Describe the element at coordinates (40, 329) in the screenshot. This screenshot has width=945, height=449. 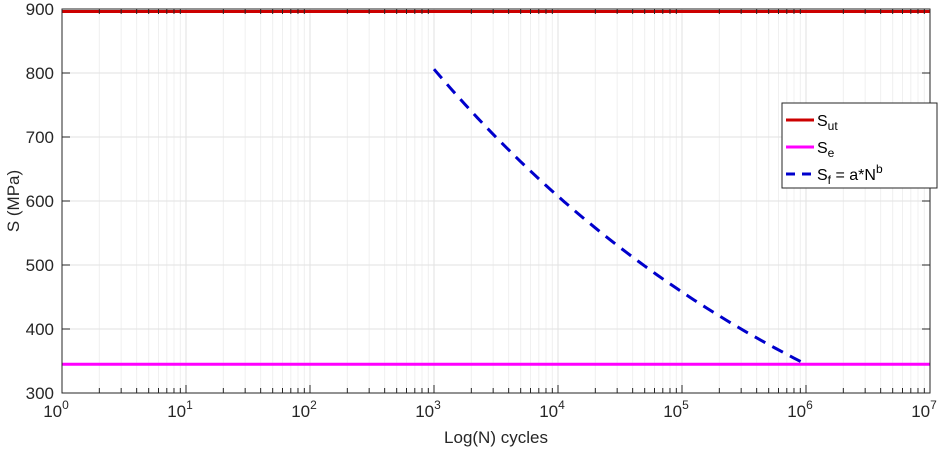
I see `y-tick-label: 400` at that location.